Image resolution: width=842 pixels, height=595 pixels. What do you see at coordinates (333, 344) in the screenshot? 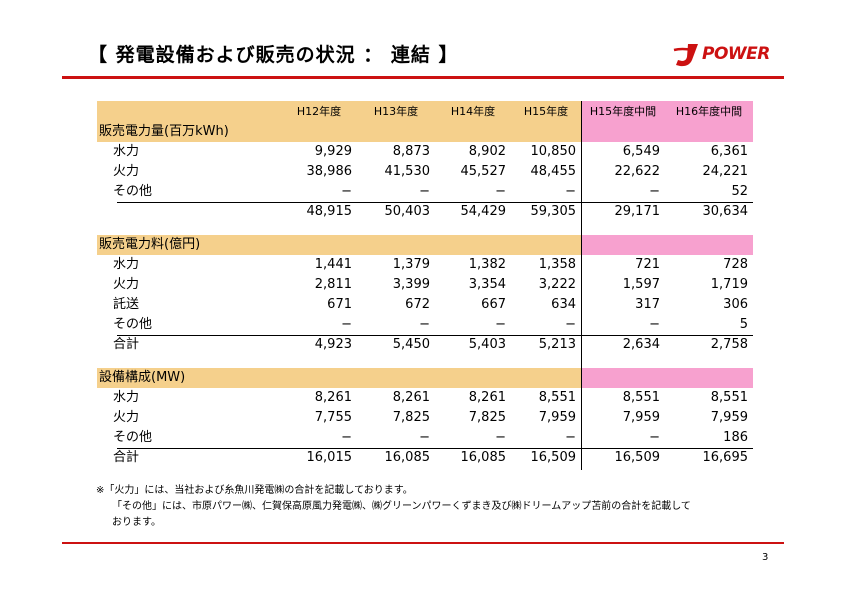
I see `table-cell: 4,923` at bounding box center [333, 344].